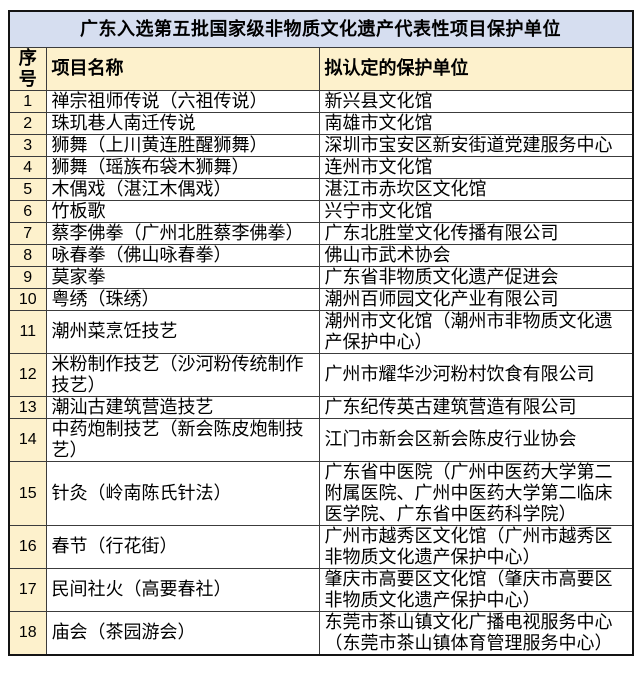 Image resolution: width=640 pixels, height=673 pixels. I want to click on row-index: 9, so click(27, 277).